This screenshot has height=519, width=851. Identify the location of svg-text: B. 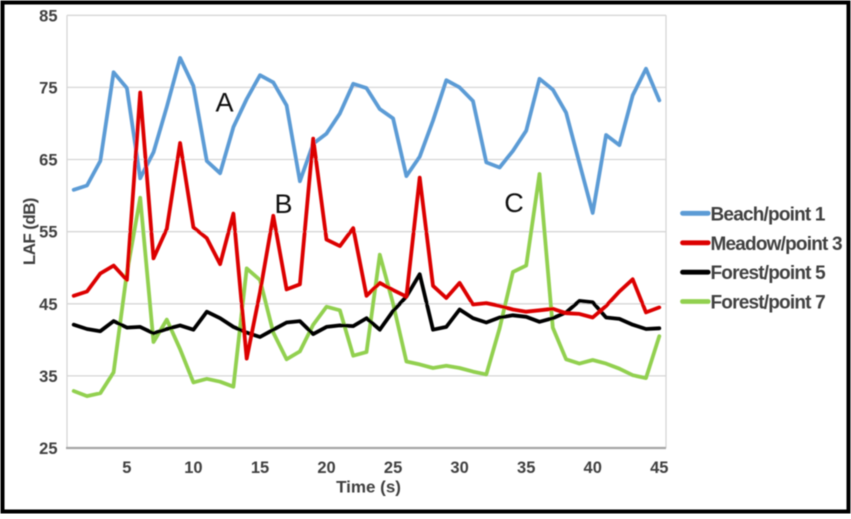
(283, 204).